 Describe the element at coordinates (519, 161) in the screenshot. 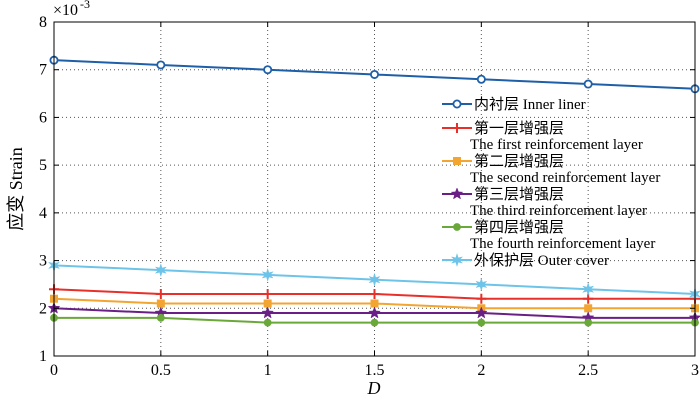

I see `legend-label: 第二层增强层` at that location.